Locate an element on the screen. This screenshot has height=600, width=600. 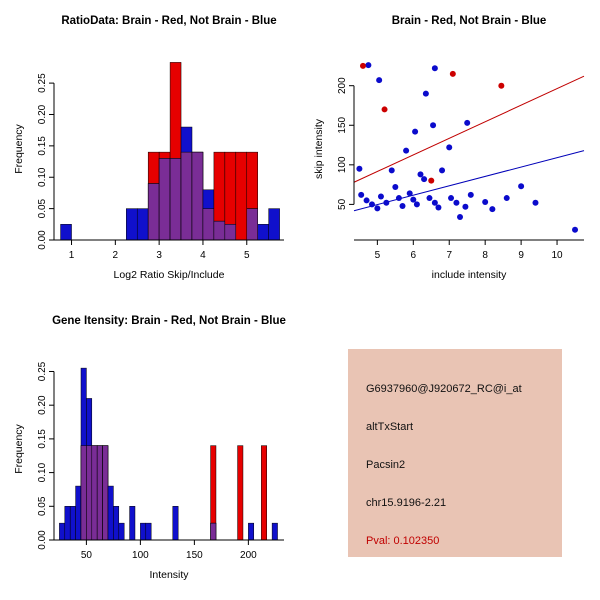
svg-text: 9 is located at coordinates (521, 255).